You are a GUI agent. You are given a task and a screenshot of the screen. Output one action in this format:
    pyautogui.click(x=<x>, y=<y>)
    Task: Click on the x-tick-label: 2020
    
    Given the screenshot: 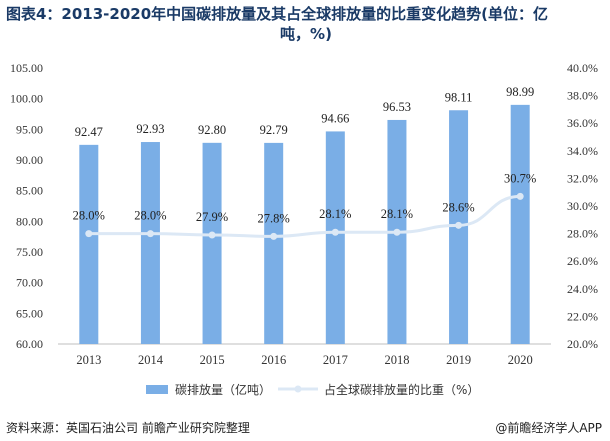 What is the action you would take?
    pyautogui.click(x=520, y=360)
    